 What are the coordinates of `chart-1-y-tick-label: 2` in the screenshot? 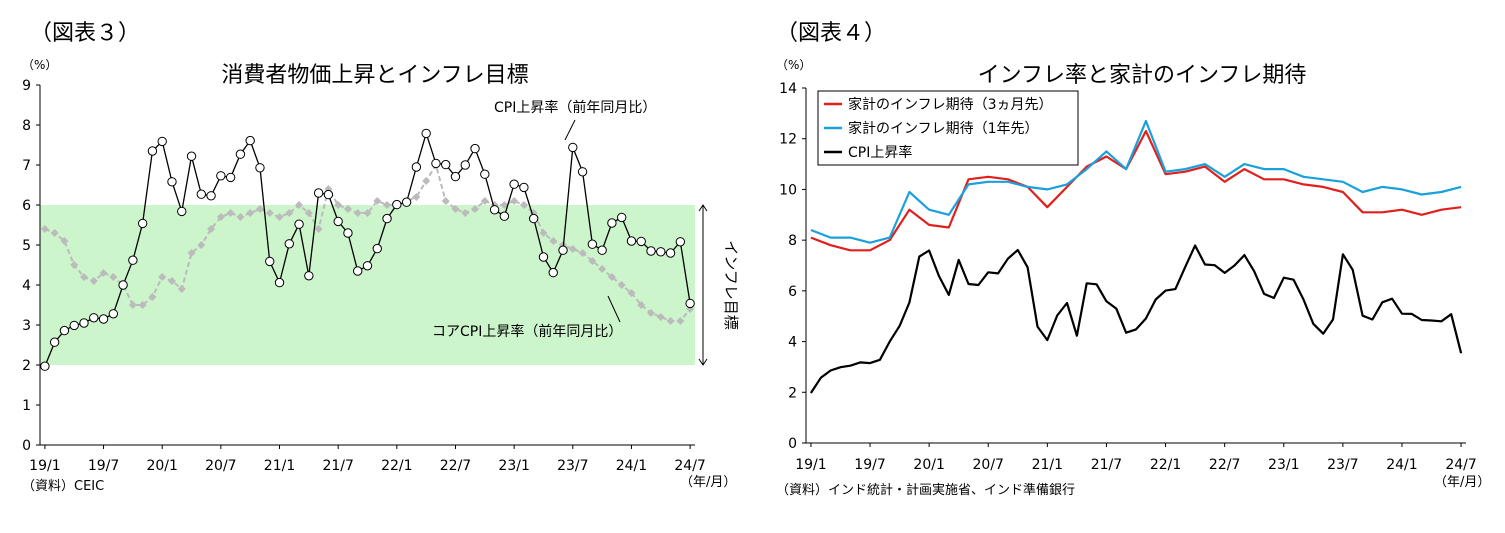 It's located at (26, 366).